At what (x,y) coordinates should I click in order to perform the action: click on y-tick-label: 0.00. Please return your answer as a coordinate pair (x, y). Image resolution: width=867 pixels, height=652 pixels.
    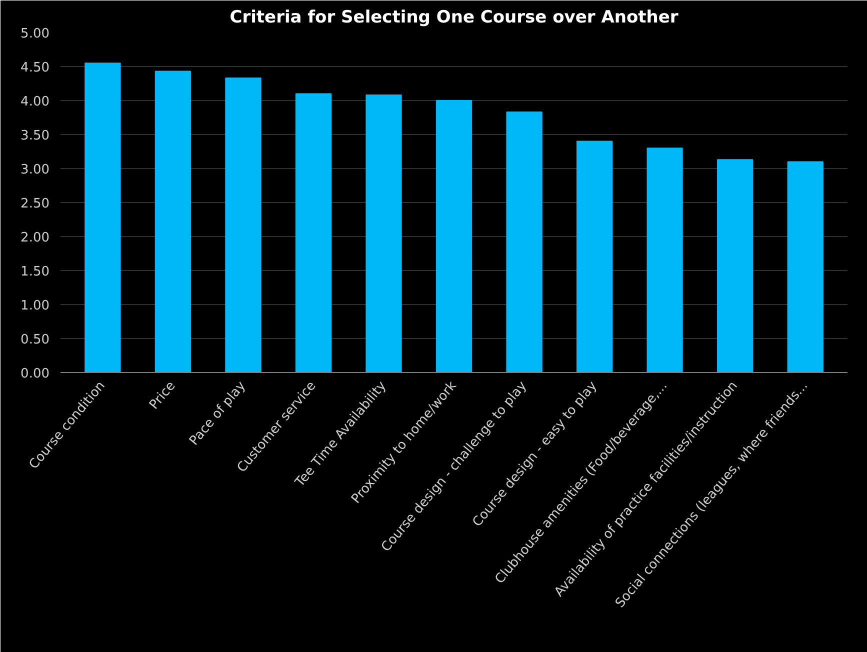
    Looking at the image, I should click on (35, 374).